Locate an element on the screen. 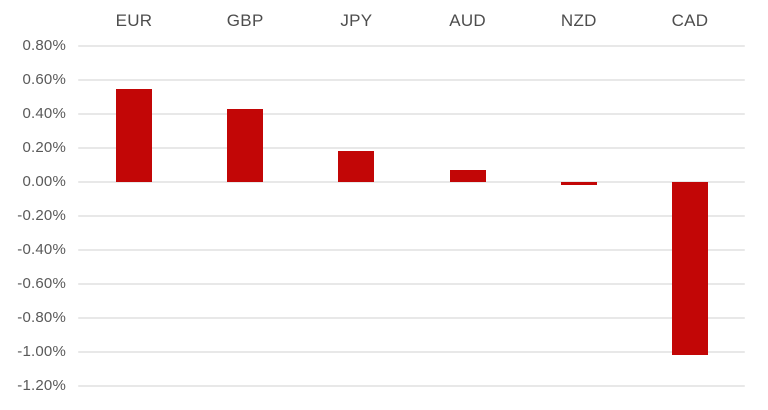  y-tick-label: -0.20% is located at coordinates (41, 215).